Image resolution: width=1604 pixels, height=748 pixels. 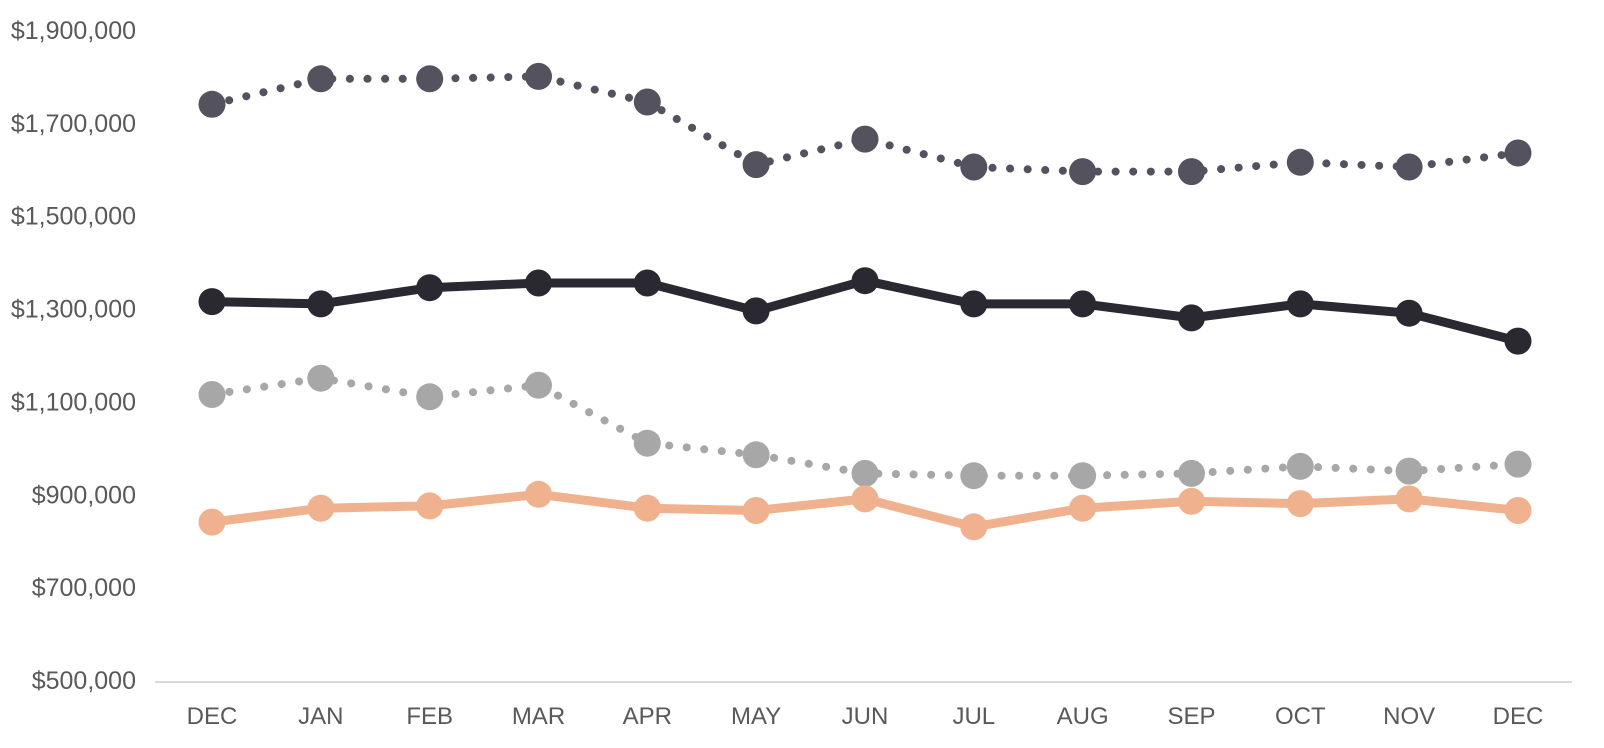 What do you see at coordinates (73, 402) in the screenshot?
I see `y-axis-tick-label: $1,100,000` at bounding box center [73, 402].